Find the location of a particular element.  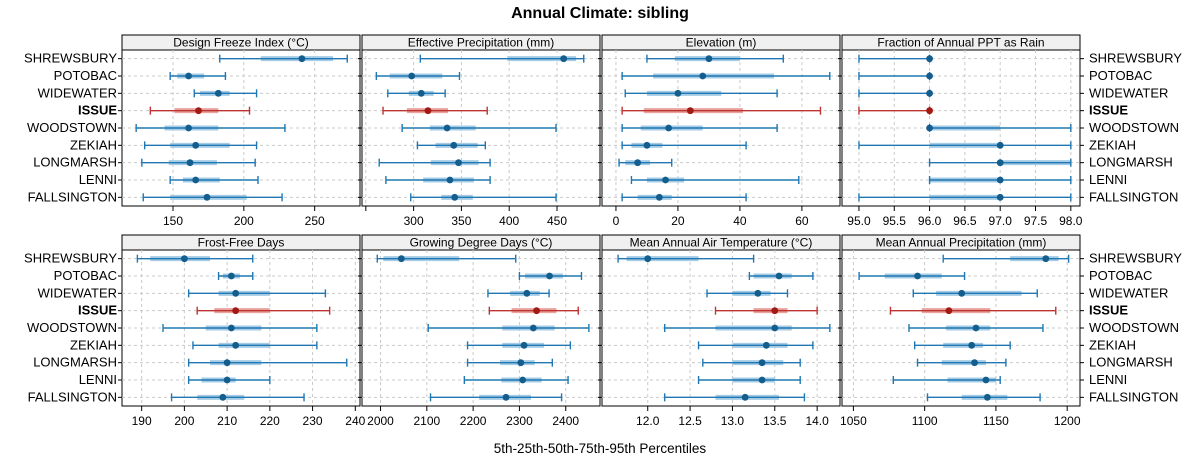

x-tick-label: 20 is located at coordinates (678, 221).